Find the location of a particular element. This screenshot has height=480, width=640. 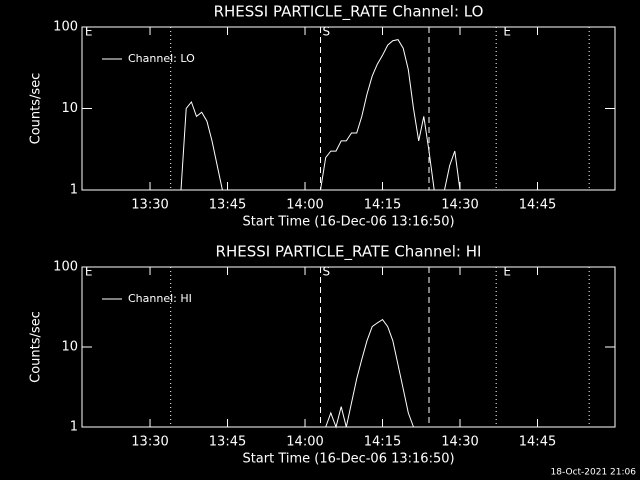

footer: 18-Oct-2021 21:06 is located at coordinates (594, 473).